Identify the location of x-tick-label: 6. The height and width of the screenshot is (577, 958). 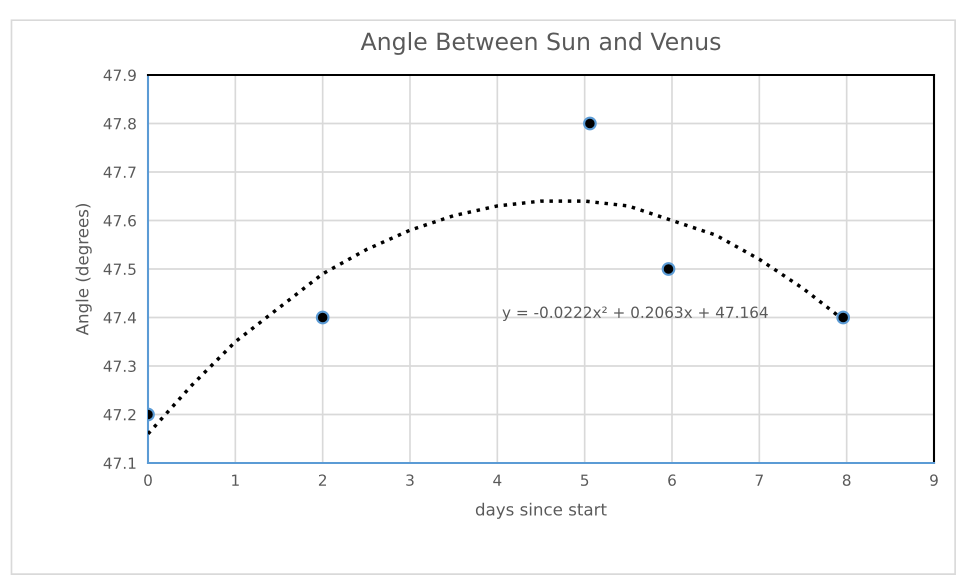
(672, 480).